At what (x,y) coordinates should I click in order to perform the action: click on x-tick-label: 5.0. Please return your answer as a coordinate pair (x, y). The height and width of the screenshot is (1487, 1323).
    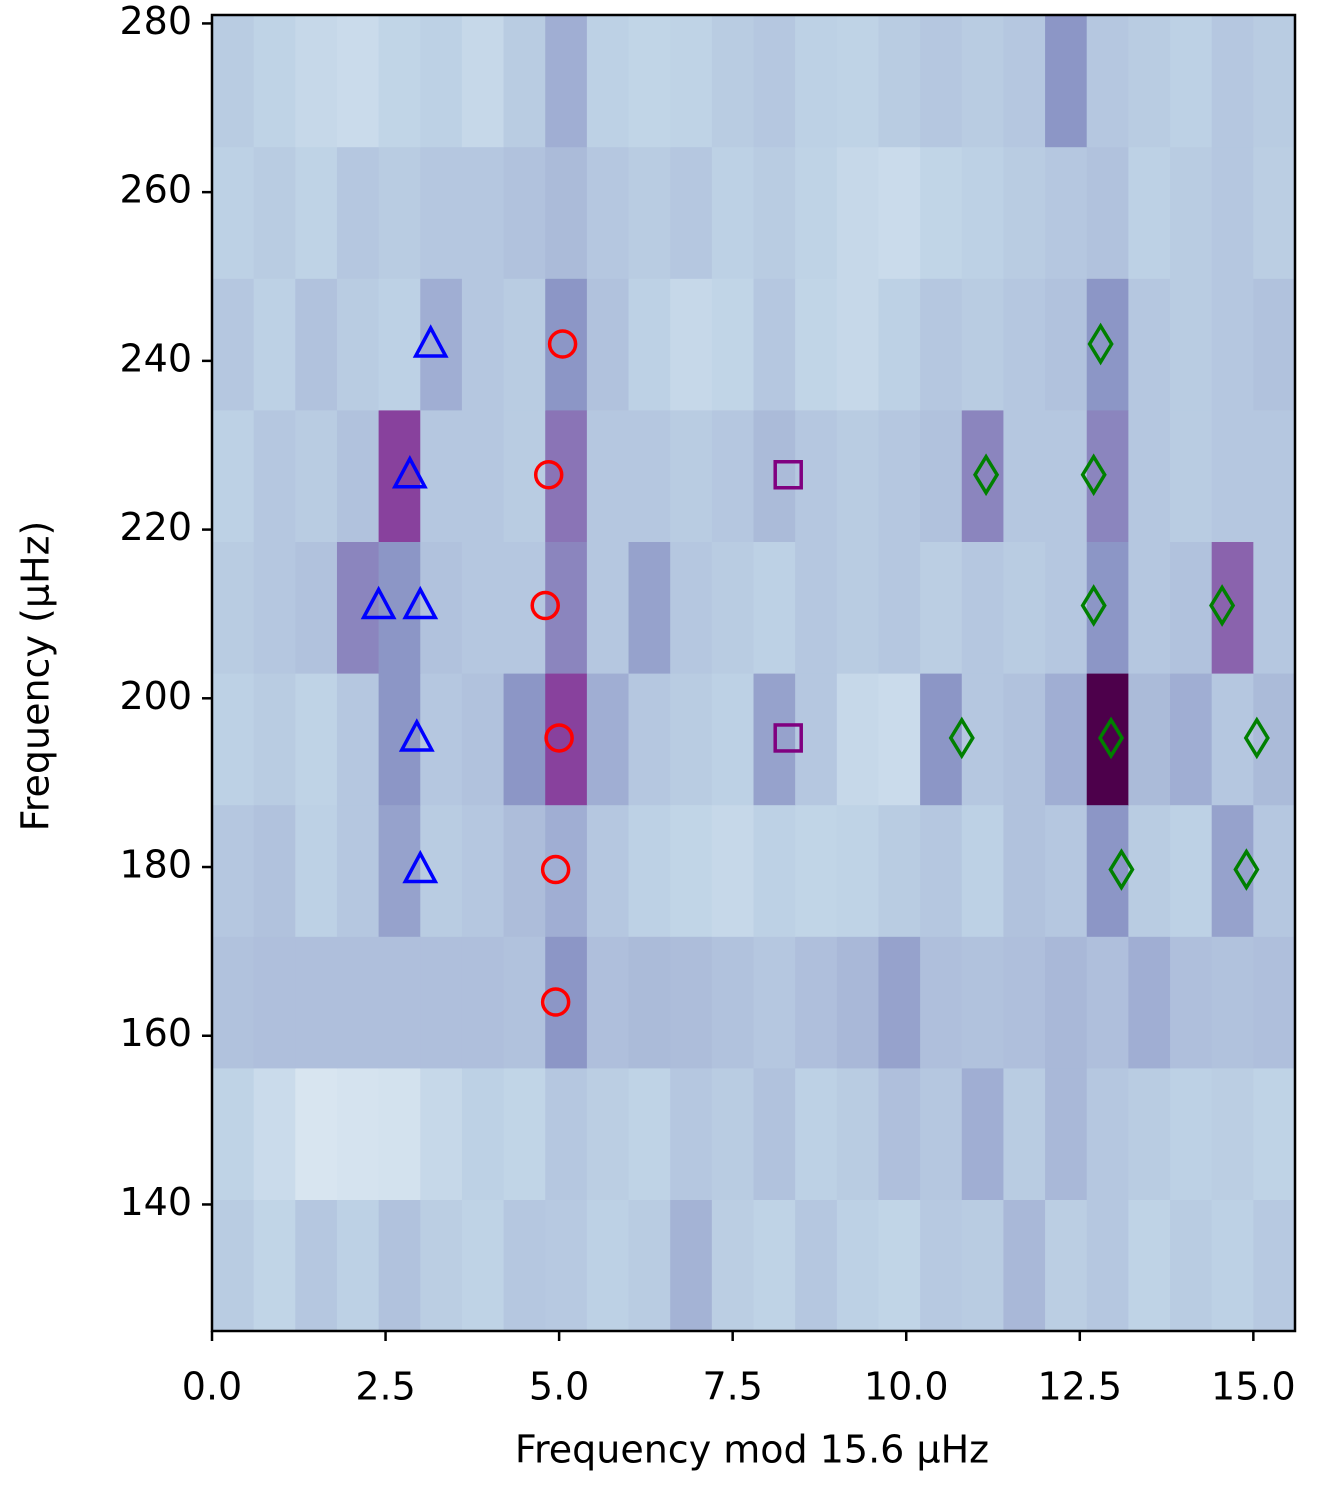
    Looking at the image, I should click on (559, 1387).